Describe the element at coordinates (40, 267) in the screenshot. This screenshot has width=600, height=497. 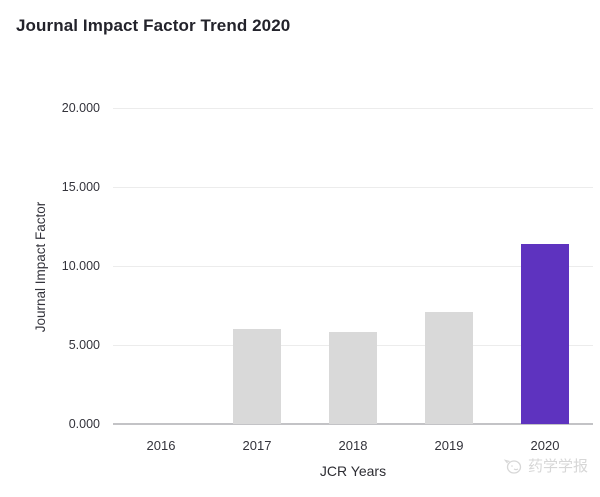
I see `y-axis-title: Journal Impact Factor` at that location.